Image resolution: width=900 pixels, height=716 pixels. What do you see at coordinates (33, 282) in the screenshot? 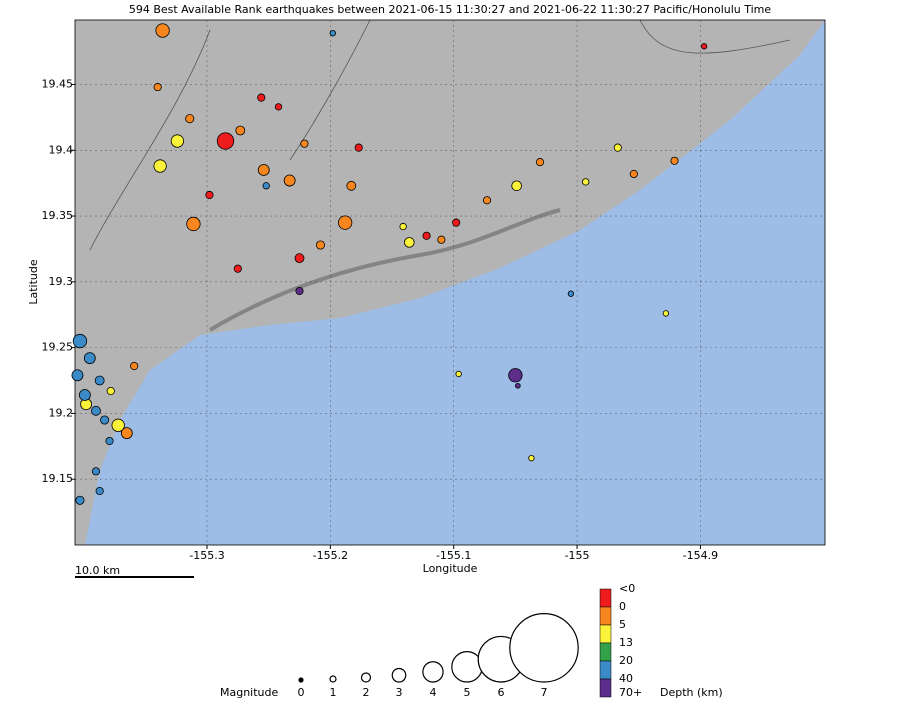
I see `y-axis-label: Latitude` at bounding box center [33, 282].